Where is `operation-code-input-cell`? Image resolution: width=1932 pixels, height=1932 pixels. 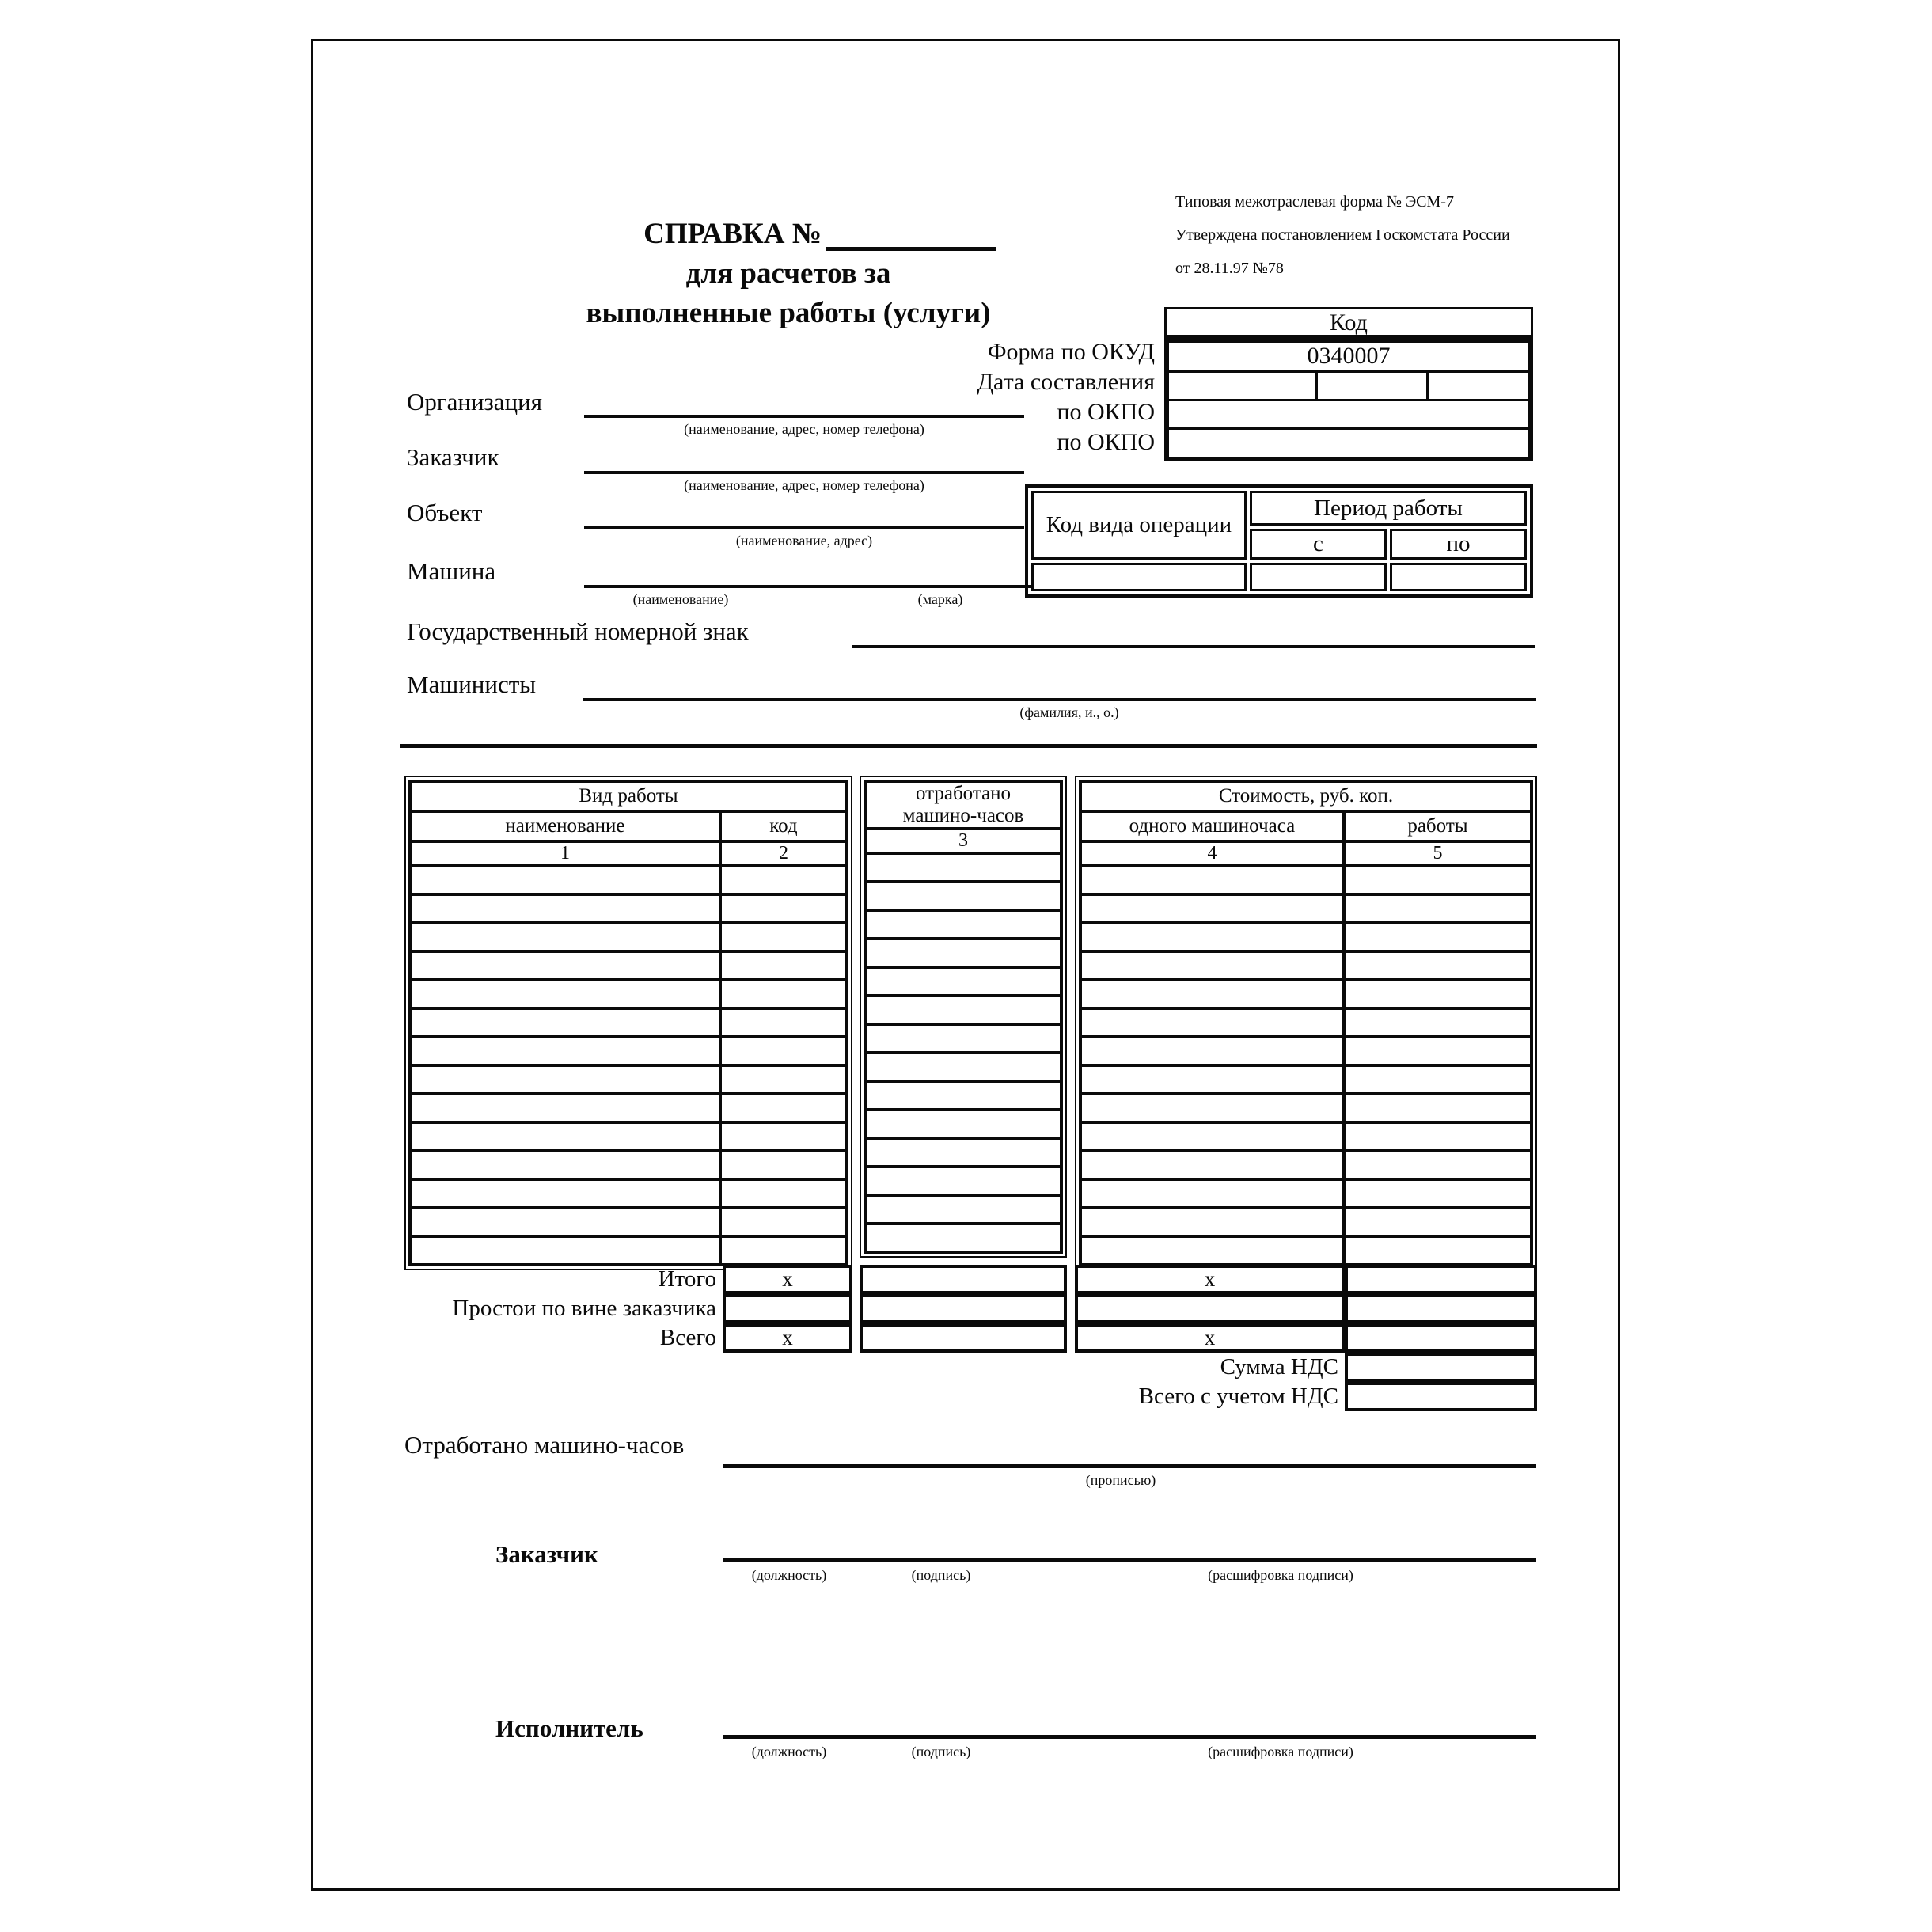
operation-code-input-cell is located at coordinates (1139, 577).